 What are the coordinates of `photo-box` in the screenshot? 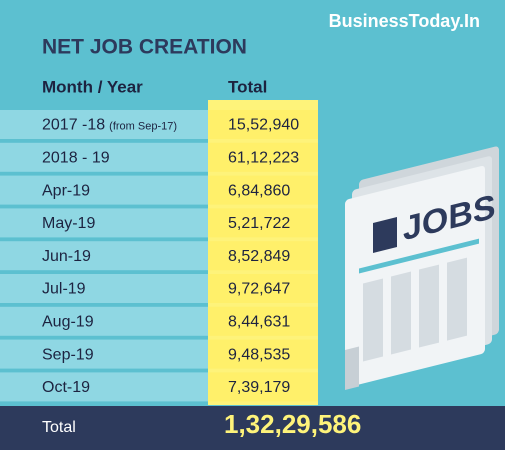 It's located at (385, 235).